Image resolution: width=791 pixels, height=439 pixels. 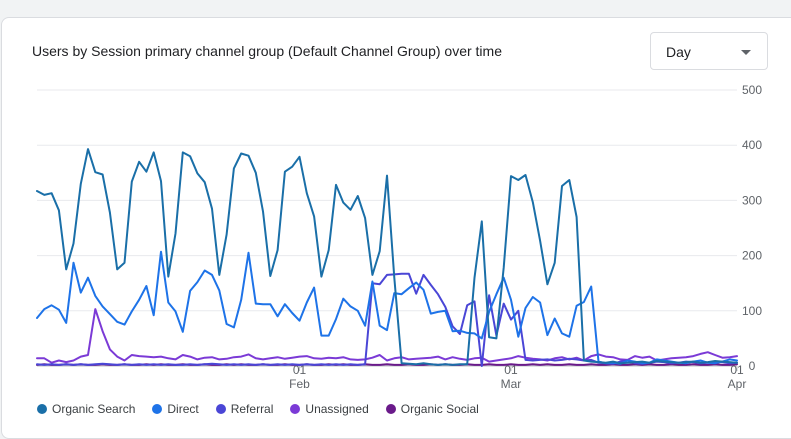 What do you see at coordinates (752, 256) in the screenshot?
I see `y-tick-label: 200` at bounding box center [752, 256].